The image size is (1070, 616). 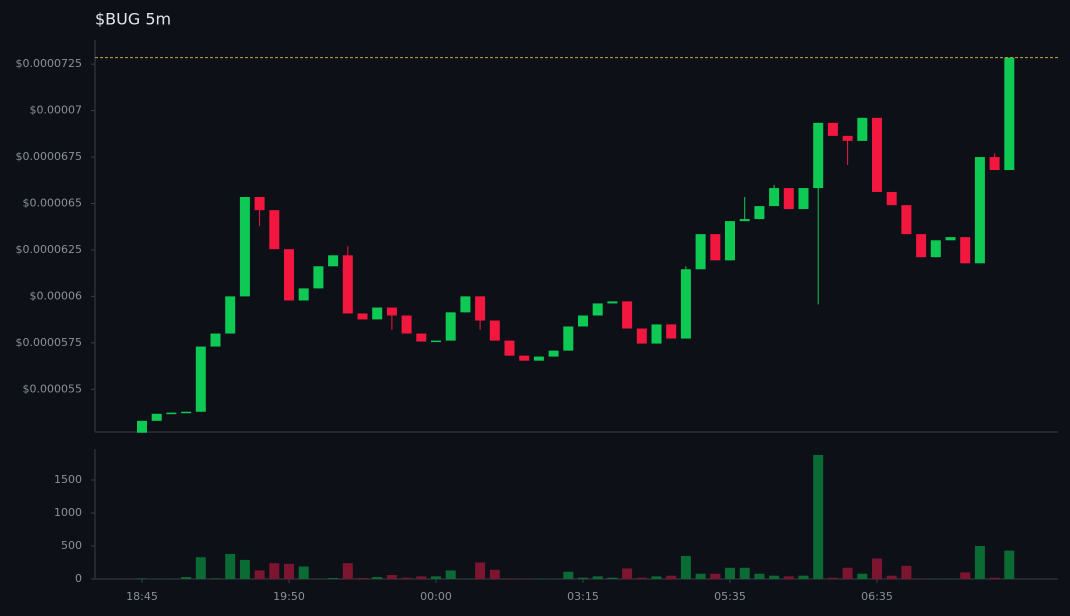 I want to click on volume-tick-label: 1500, so click(x=68, y=479).